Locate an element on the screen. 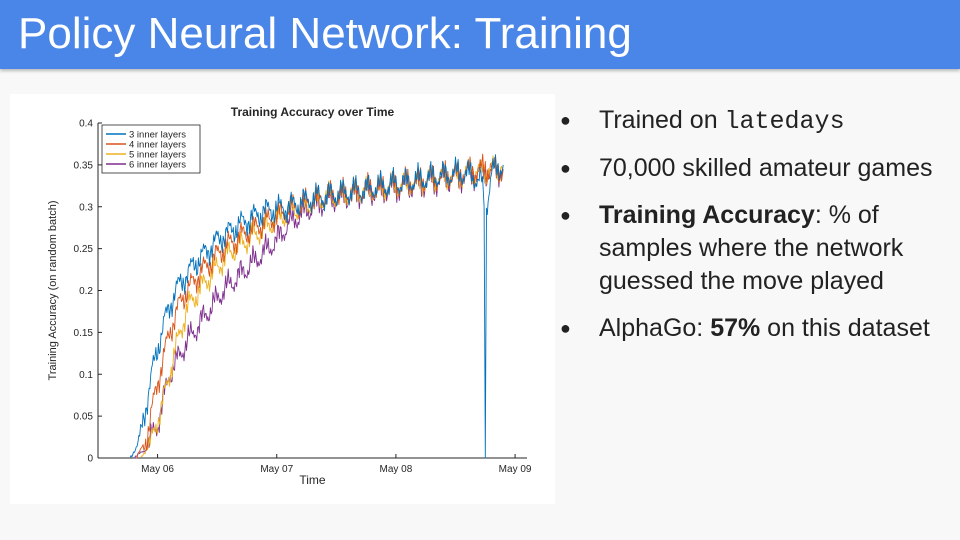 The image size is (960, 540). bullet-bold: 57% is located at coordinates (735, 328).